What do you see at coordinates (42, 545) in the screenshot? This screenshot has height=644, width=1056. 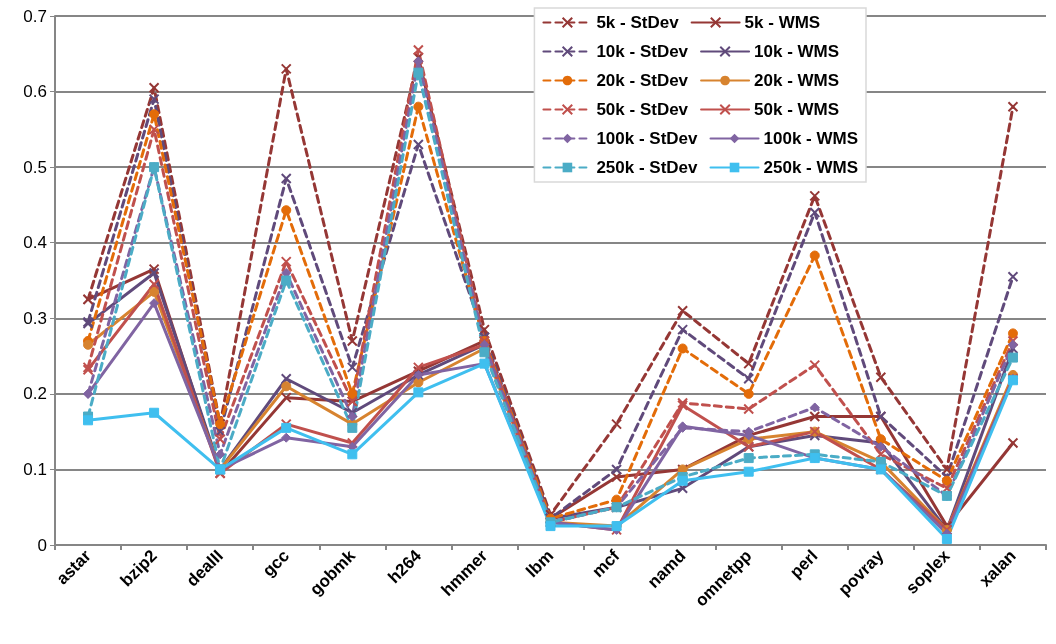 I see `y-tick-label: 0` at bounding box center [42, 545].